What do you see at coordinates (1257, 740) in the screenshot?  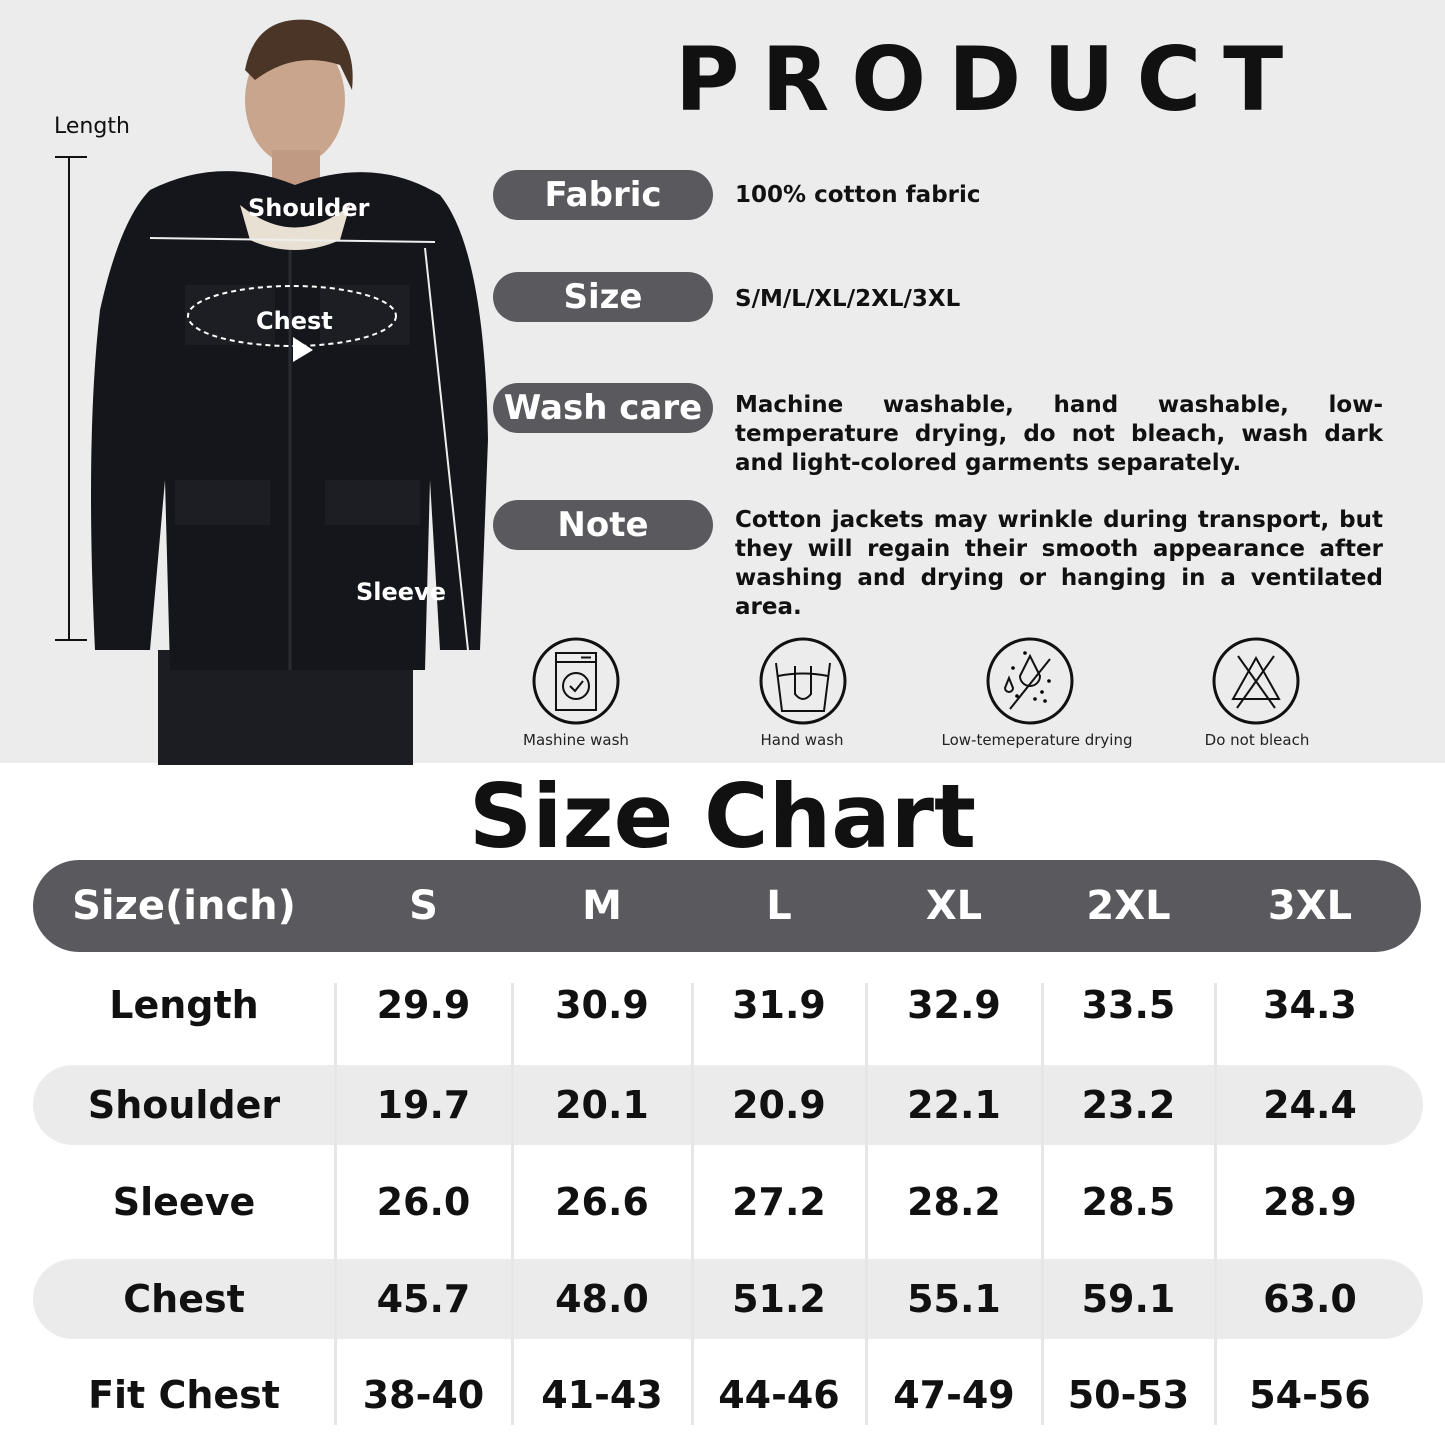 I see `care-label-do-not-bleach: Do not bleach` at bounding box center [1257, 740].